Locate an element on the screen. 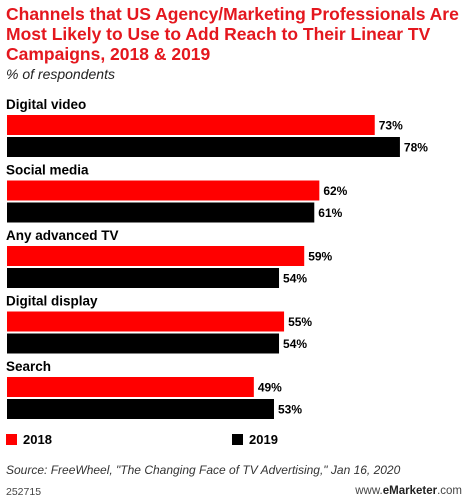 The width and height of the screenshot is (470, 502). legend-swatch-2018 is located at coordinates (11, 439).